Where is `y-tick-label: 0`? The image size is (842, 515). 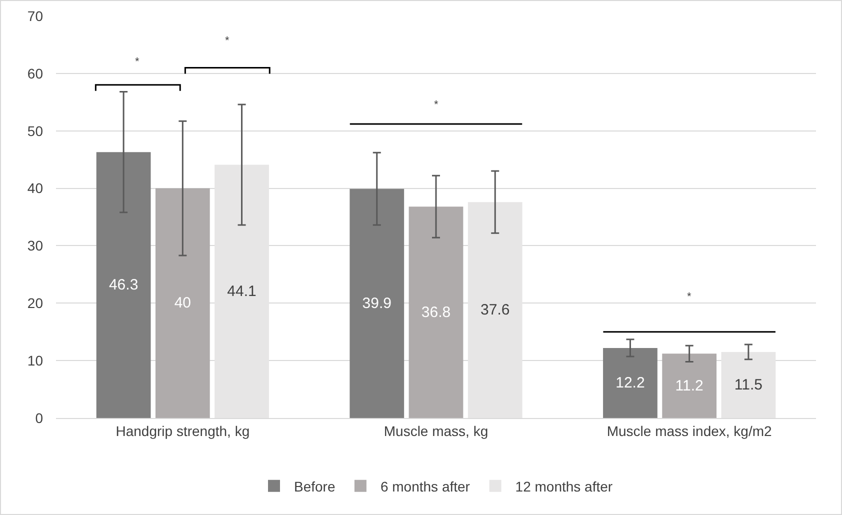 y-tick-label: 0 is located at coordinates (39, 418).